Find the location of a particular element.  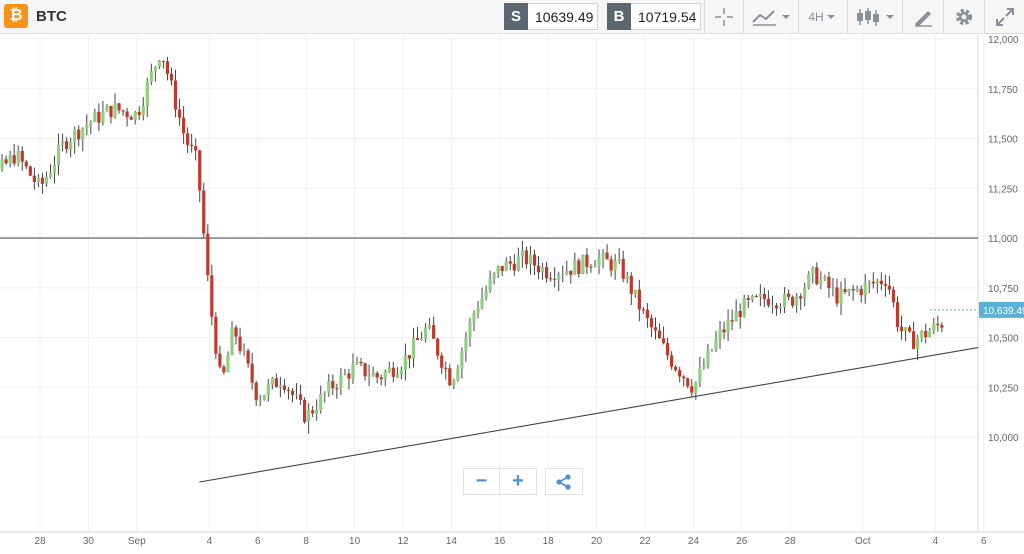

zoom-in-button: + is located at coordinates (518, 481).